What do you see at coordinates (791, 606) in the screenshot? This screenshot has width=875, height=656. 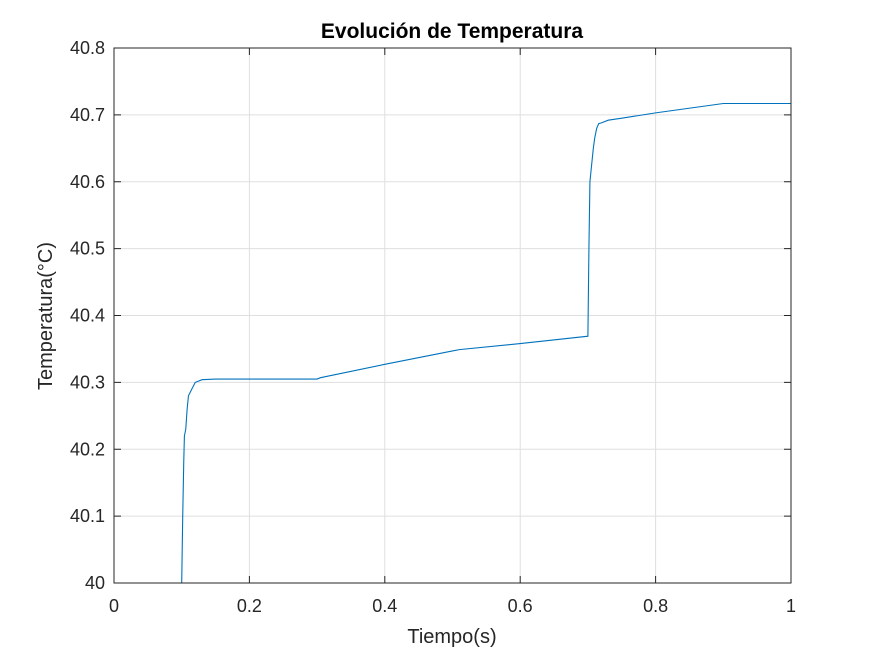 I see `x-tick-label: 1` at bounding box center [791, 606].